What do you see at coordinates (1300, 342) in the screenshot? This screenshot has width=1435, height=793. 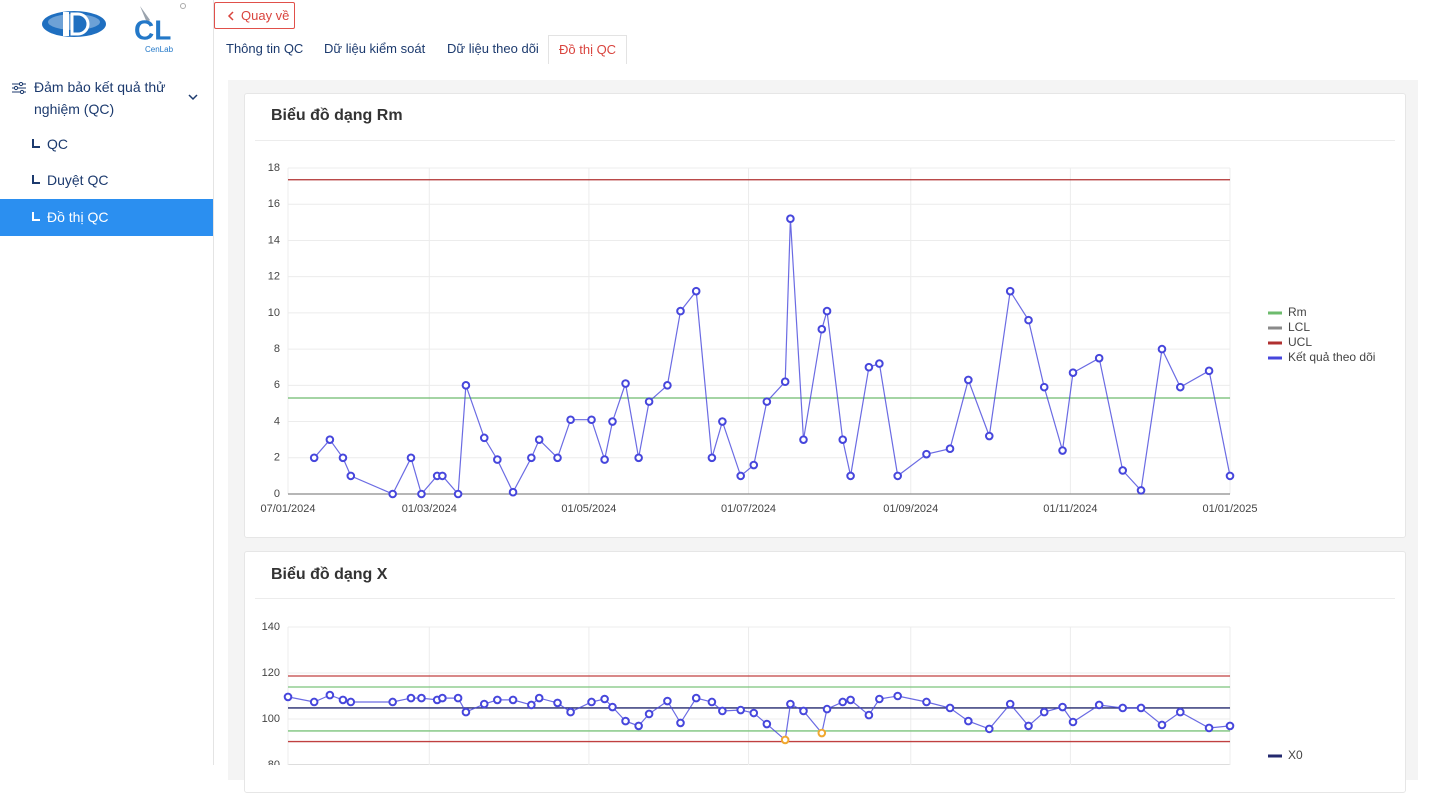 I see `legend-label: UCL` at bounding box center [1300, 342].